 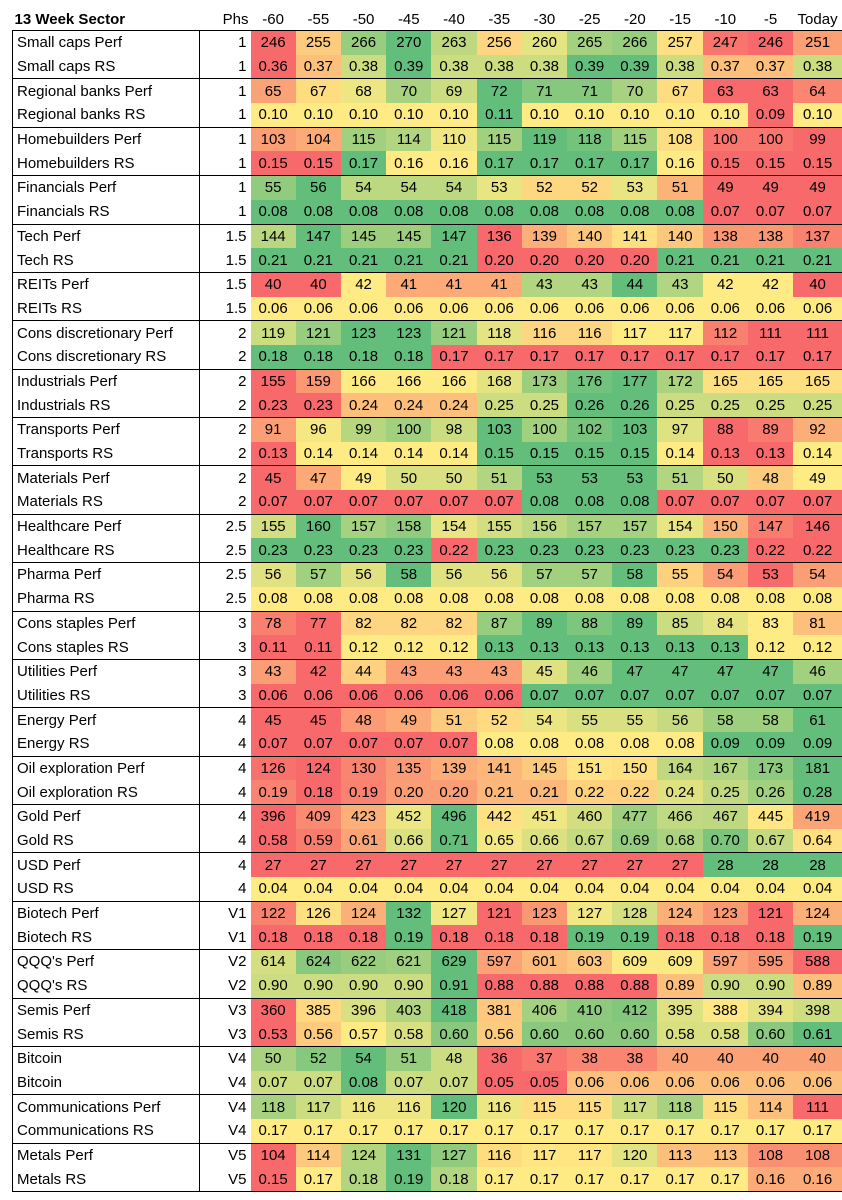 I want to click on value-cell: 403, so click(x=409, y=1010).